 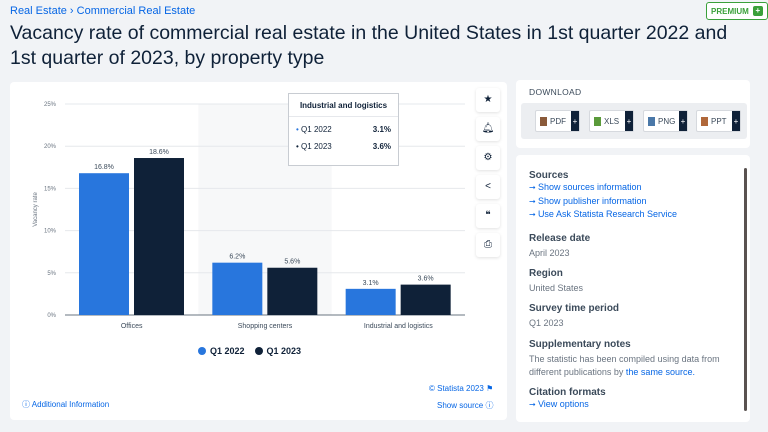 I want to click on y-tick-label: 15%, so click(x=50, y=189).